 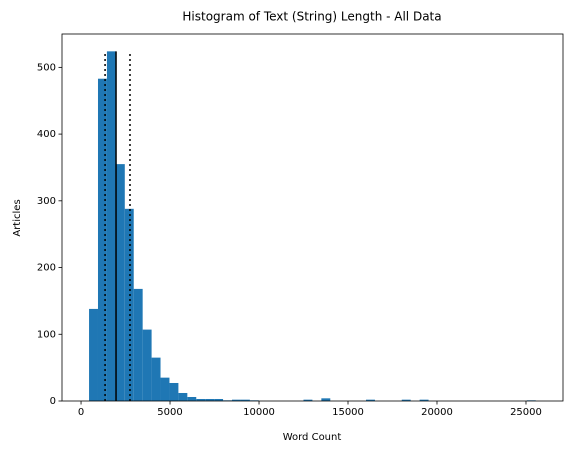 What do you see at coordinates (46, 334) in the screenshot?
I see `y-tick-label: 100` at bounding box center [46, 334].